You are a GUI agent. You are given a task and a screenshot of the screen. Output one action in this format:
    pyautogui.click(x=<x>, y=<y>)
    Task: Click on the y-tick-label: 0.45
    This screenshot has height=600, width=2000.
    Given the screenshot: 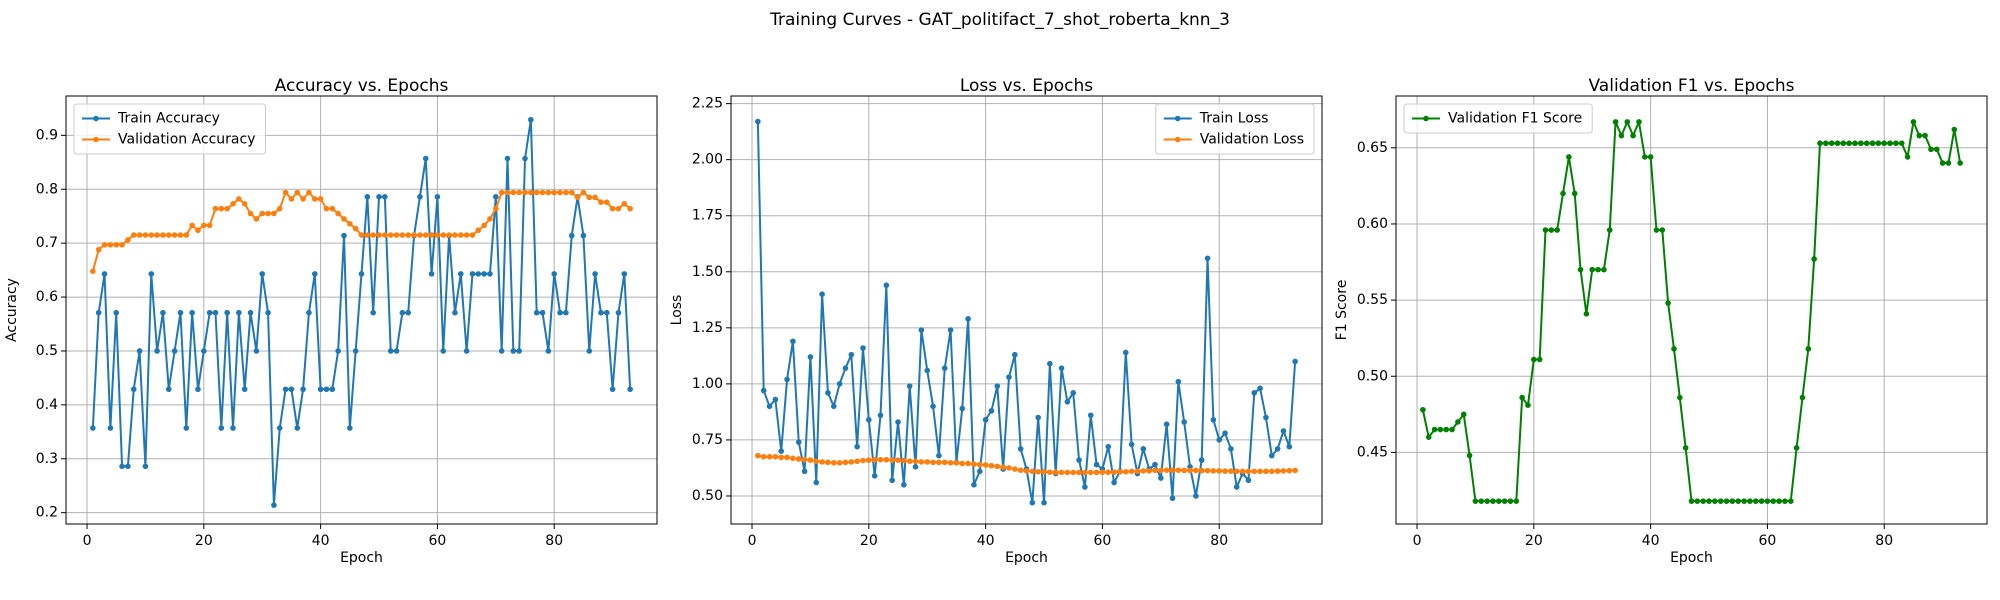 What is the action you would take?
    pyautogui.click(x=1372, y=452)
    